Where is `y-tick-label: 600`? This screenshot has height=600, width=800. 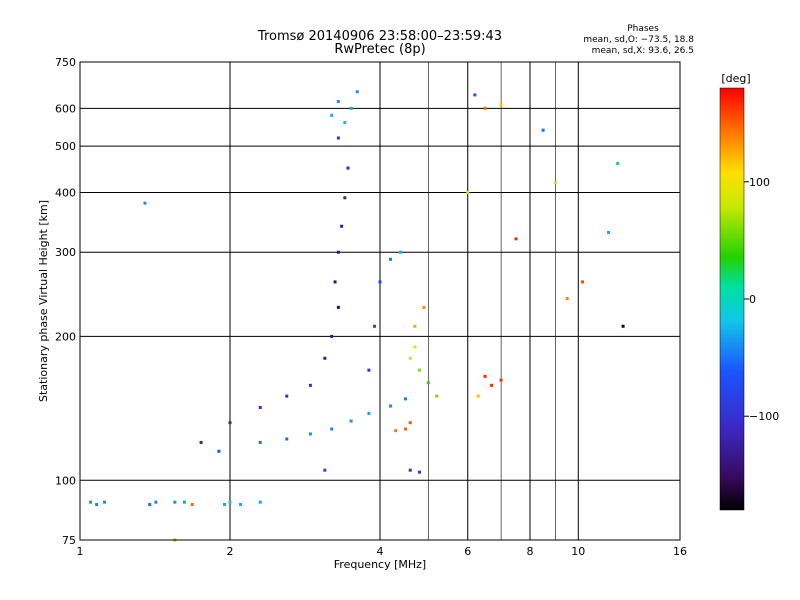
y-tick-label: 600 is located at coordinates (65, 108).